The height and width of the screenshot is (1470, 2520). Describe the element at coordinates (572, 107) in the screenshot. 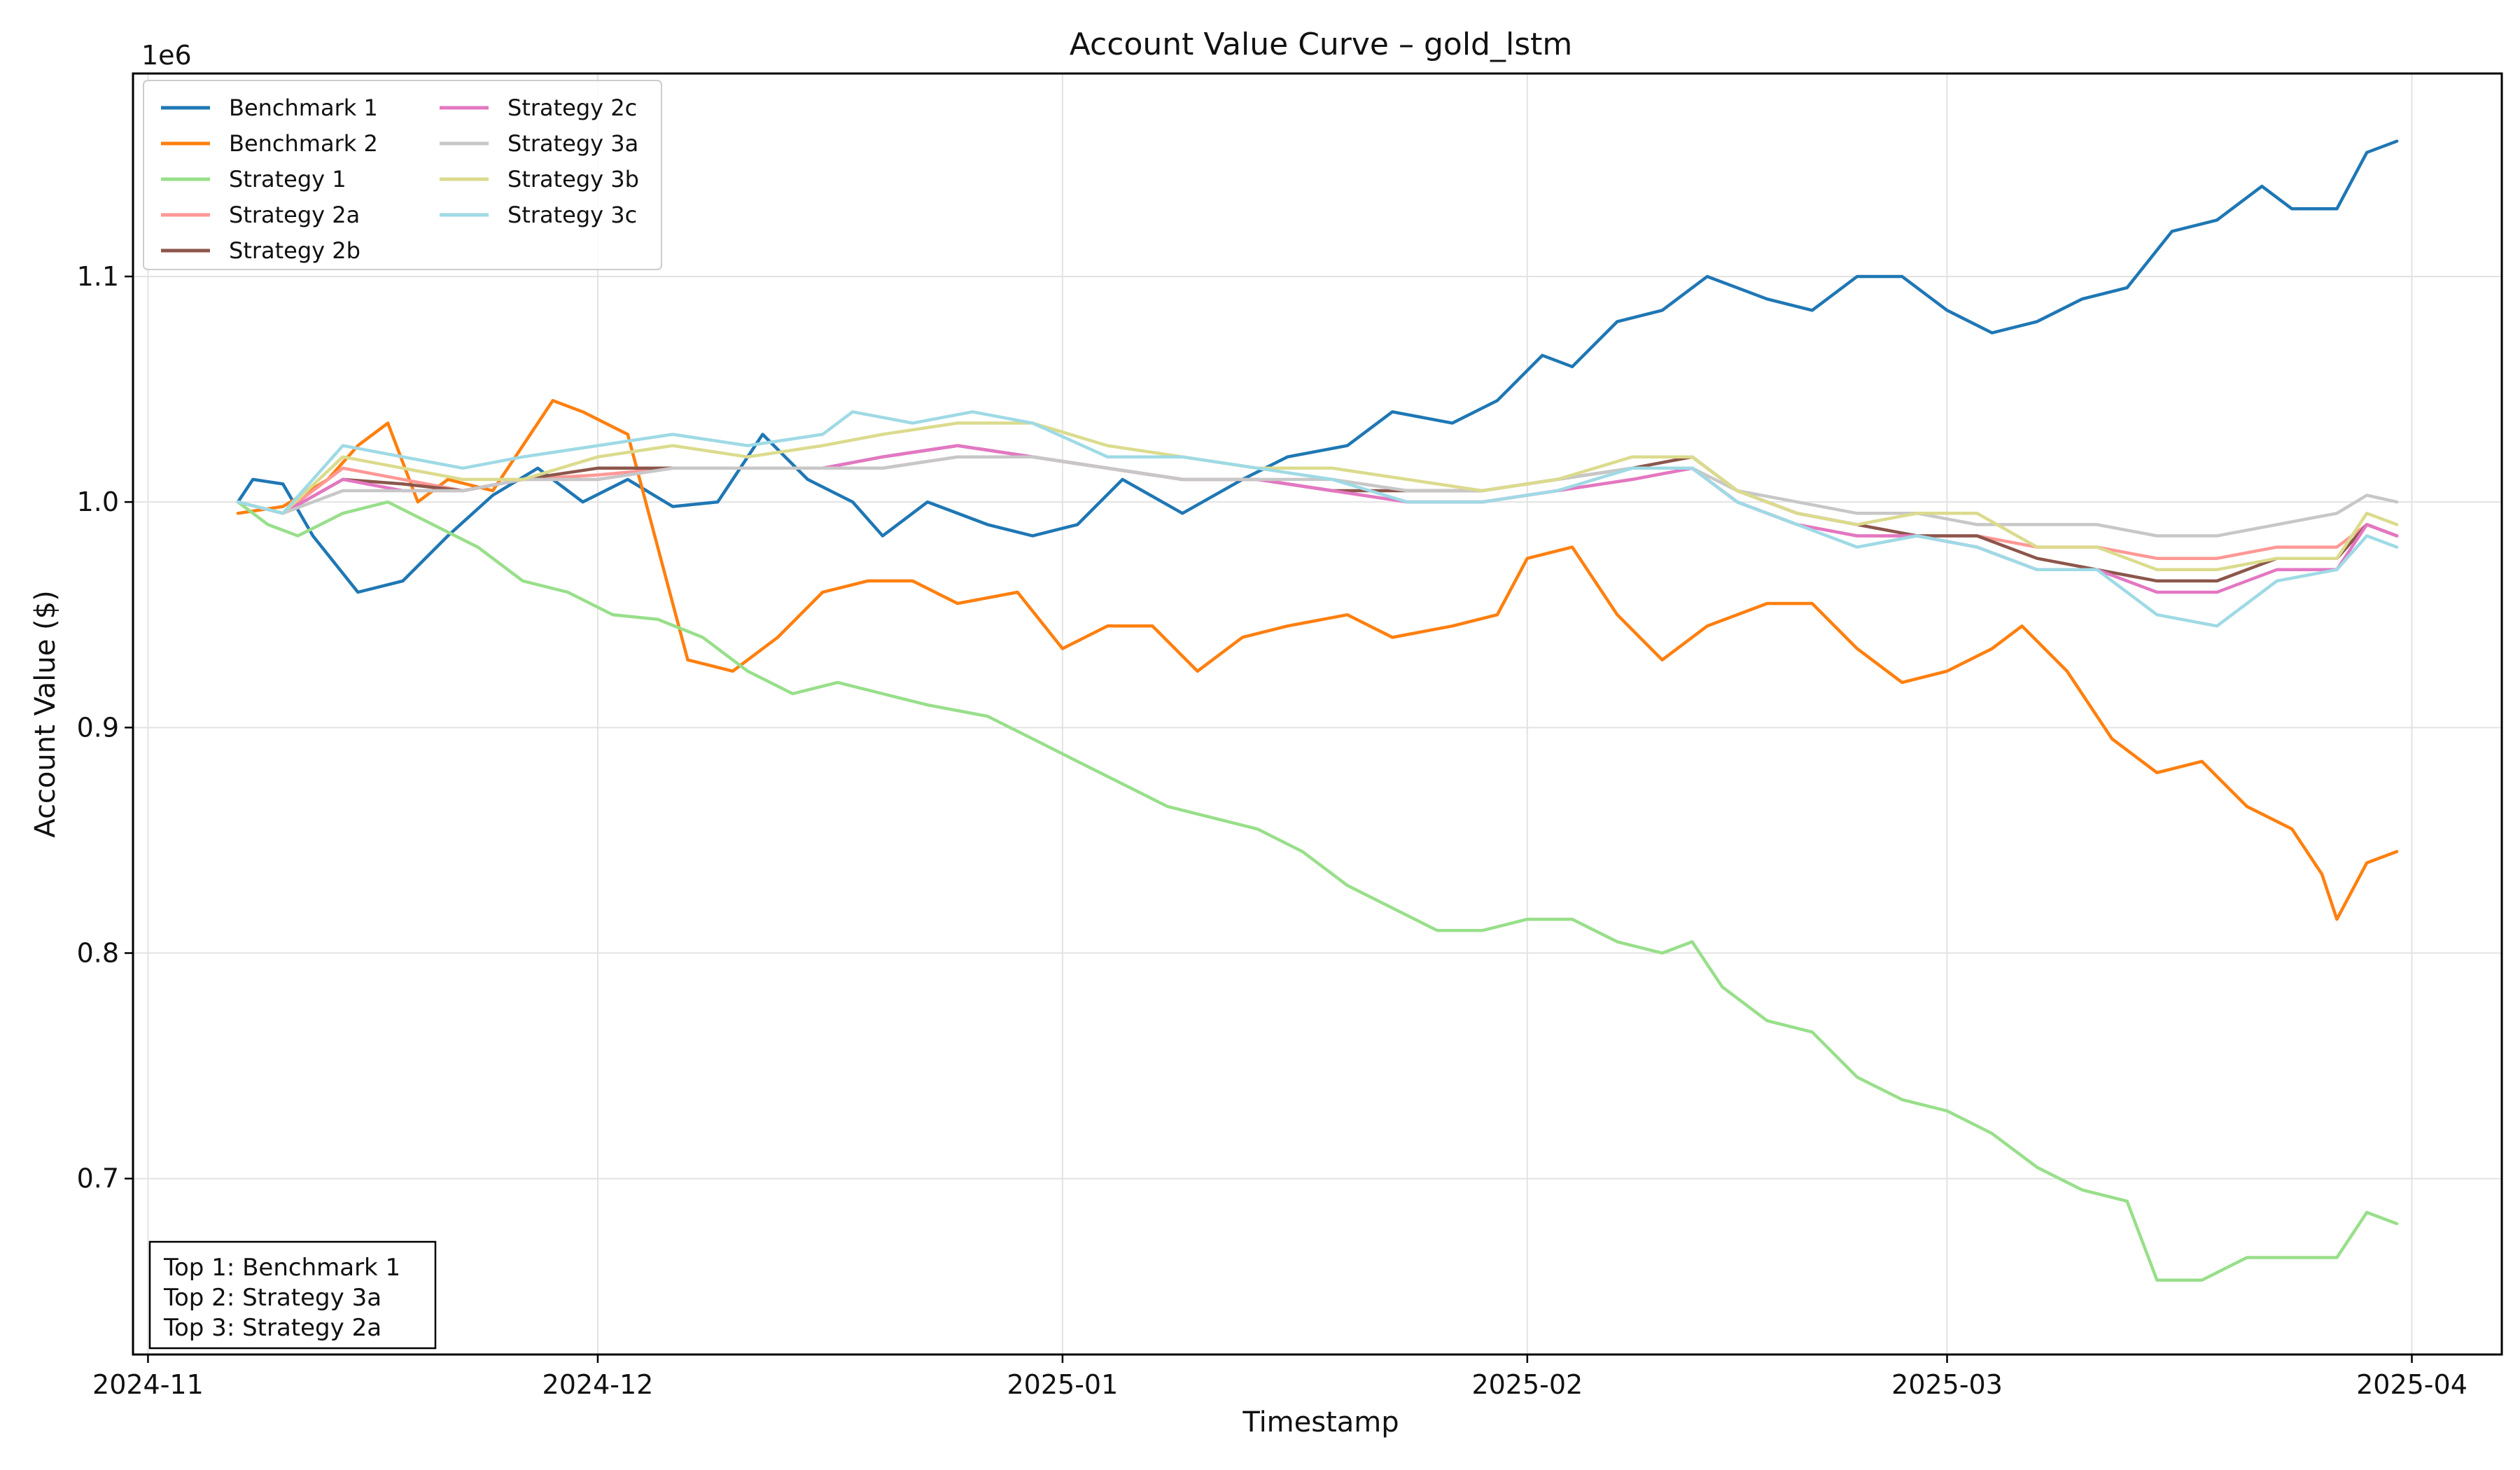

I see `legend-label: Strategy 2c` at that location.